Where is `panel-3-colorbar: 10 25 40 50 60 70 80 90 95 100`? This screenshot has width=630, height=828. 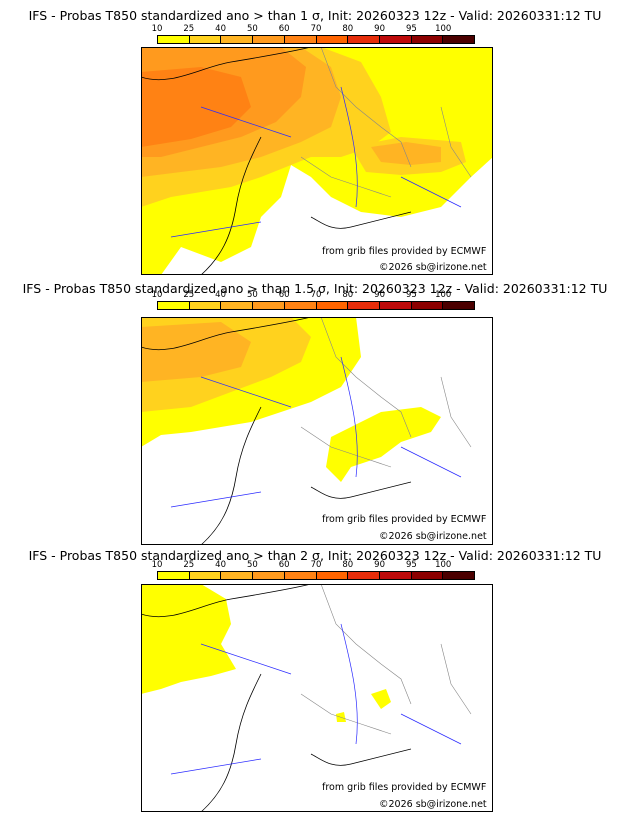 panel-3-colorbar: 10 25 40 50 60 70 80 90 95 100 is located at coordinates (313, 570).